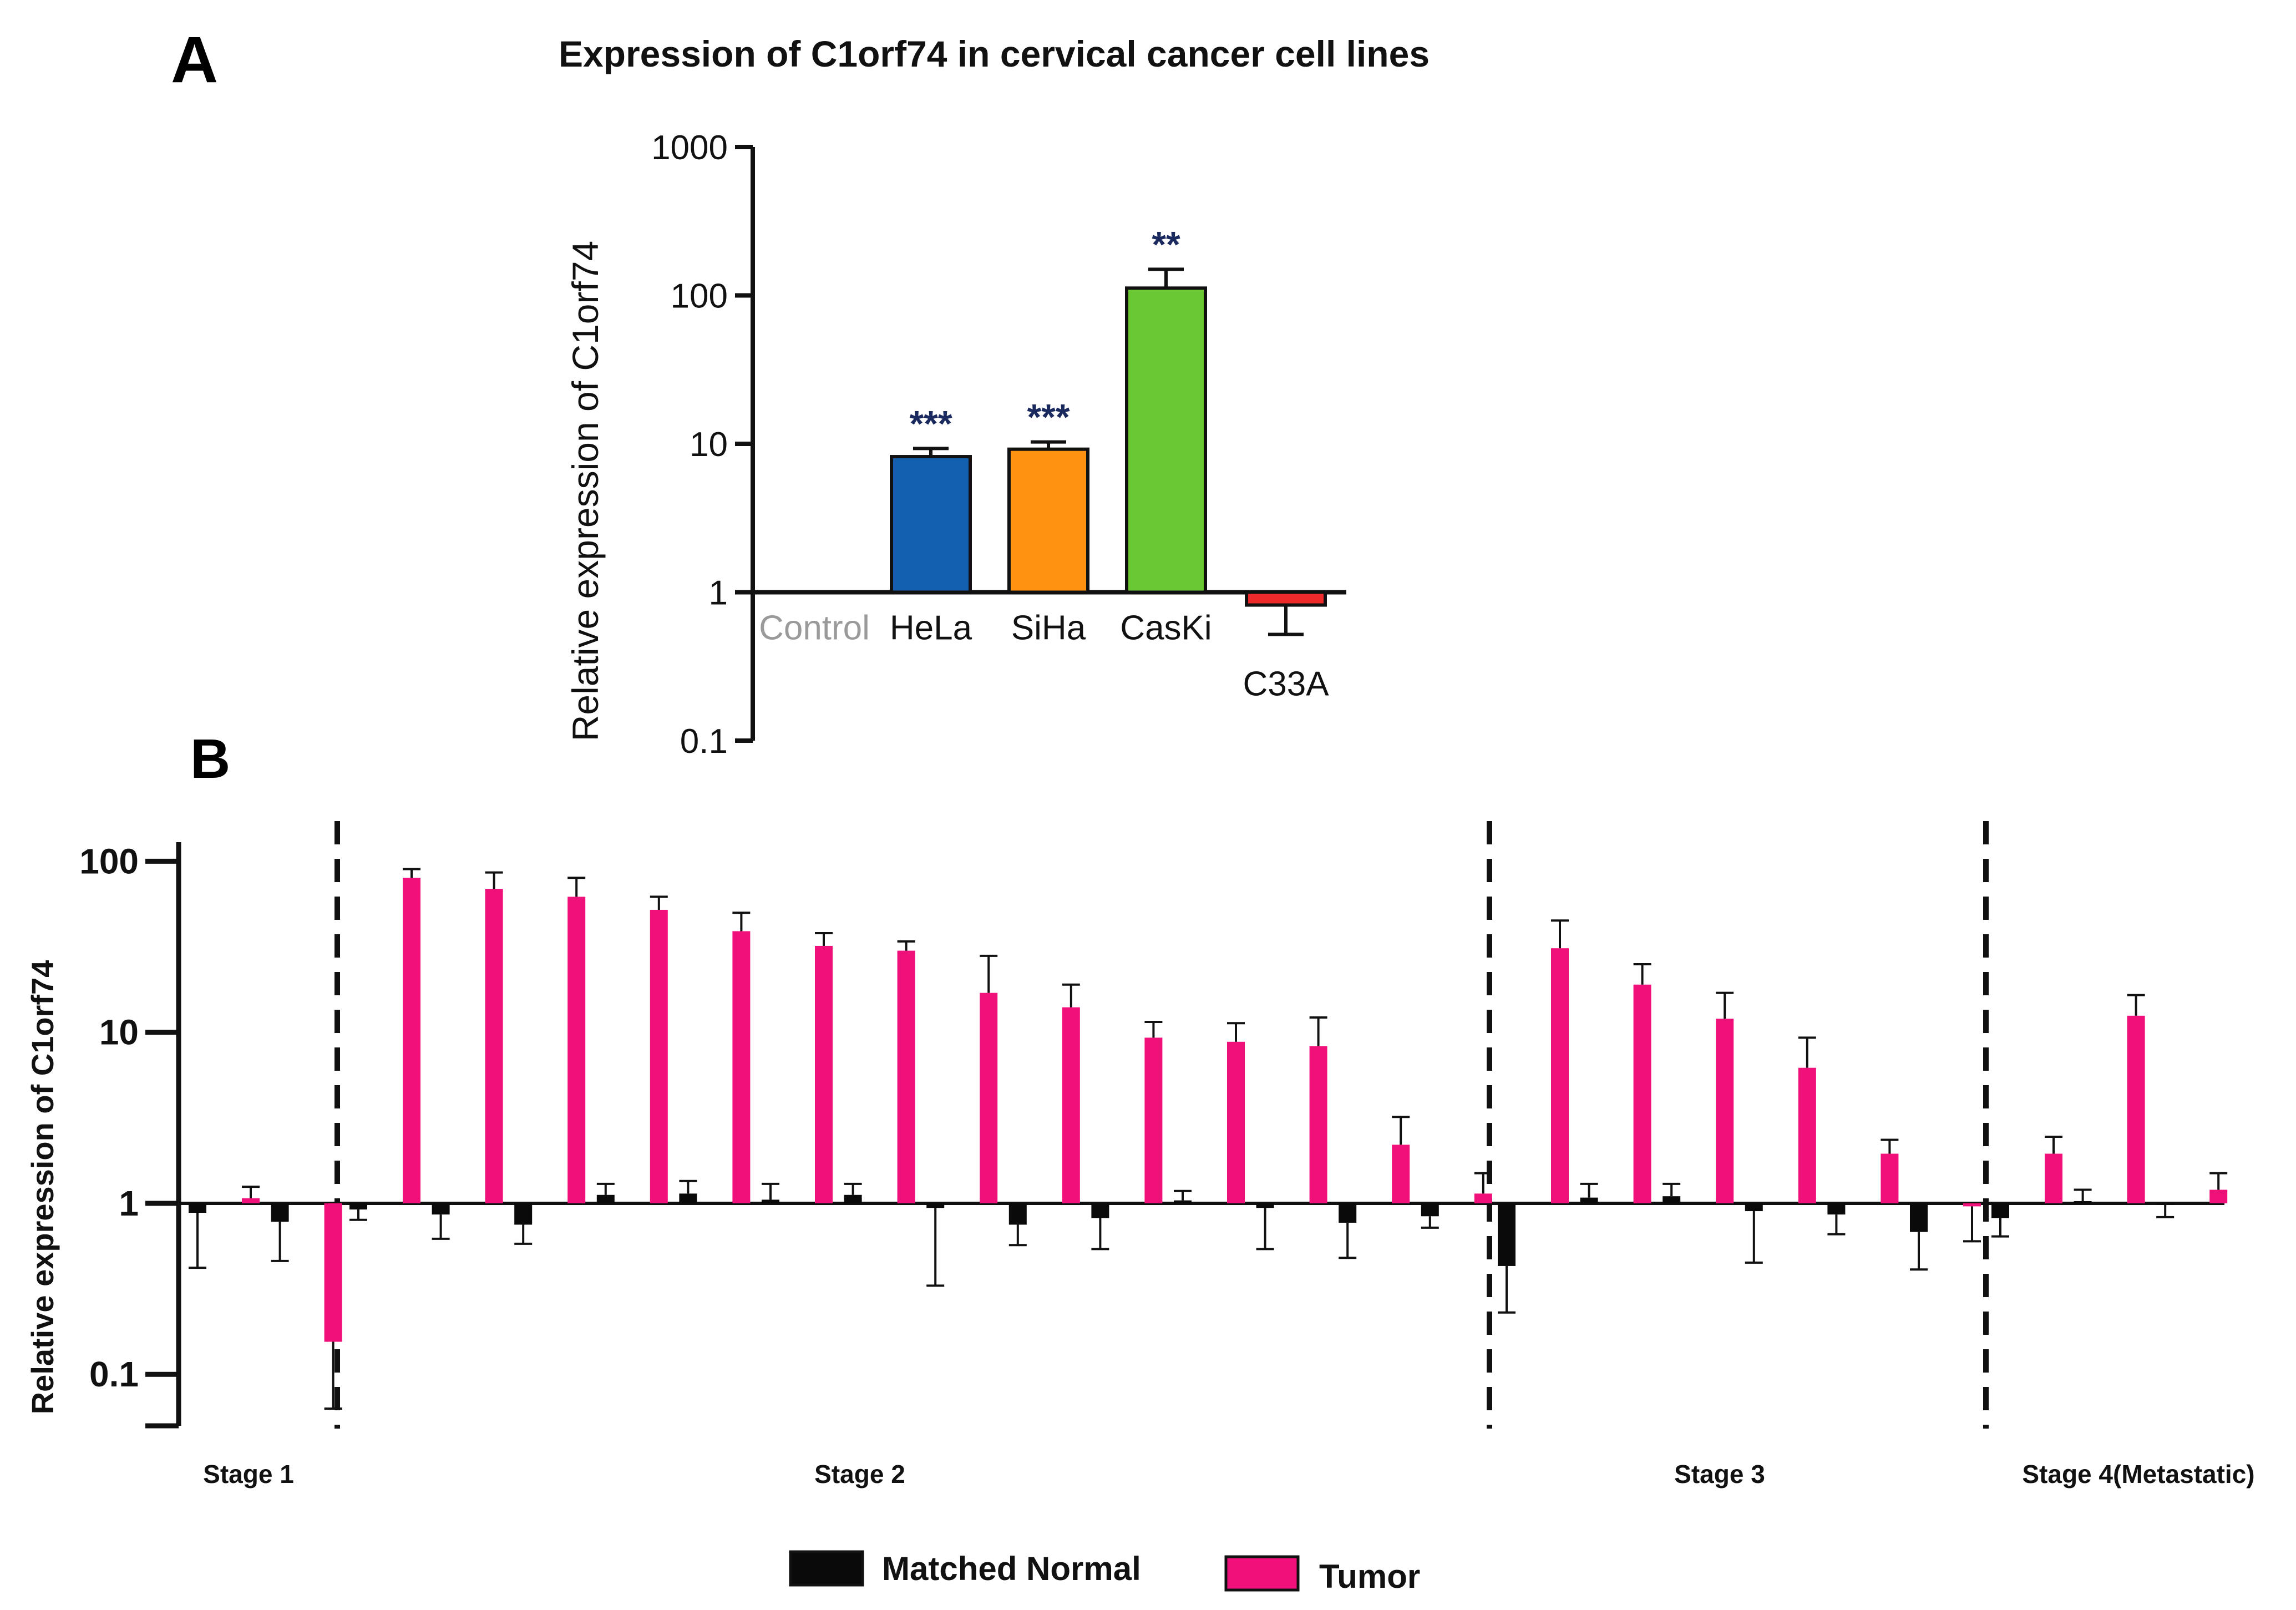  I want to click on panel-b-y-tick-label: 100, so click(109, 861).